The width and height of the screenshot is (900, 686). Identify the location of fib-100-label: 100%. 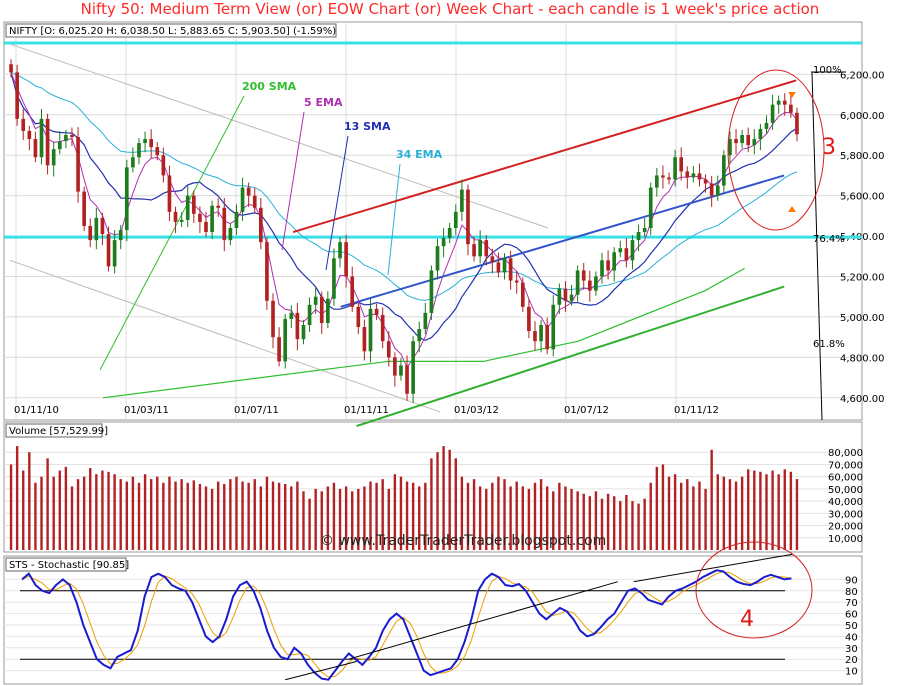
(827, 70).